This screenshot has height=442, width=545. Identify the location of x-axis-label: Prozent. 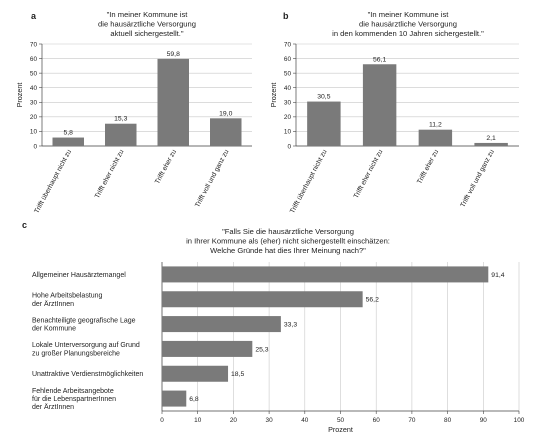
(340, 429).